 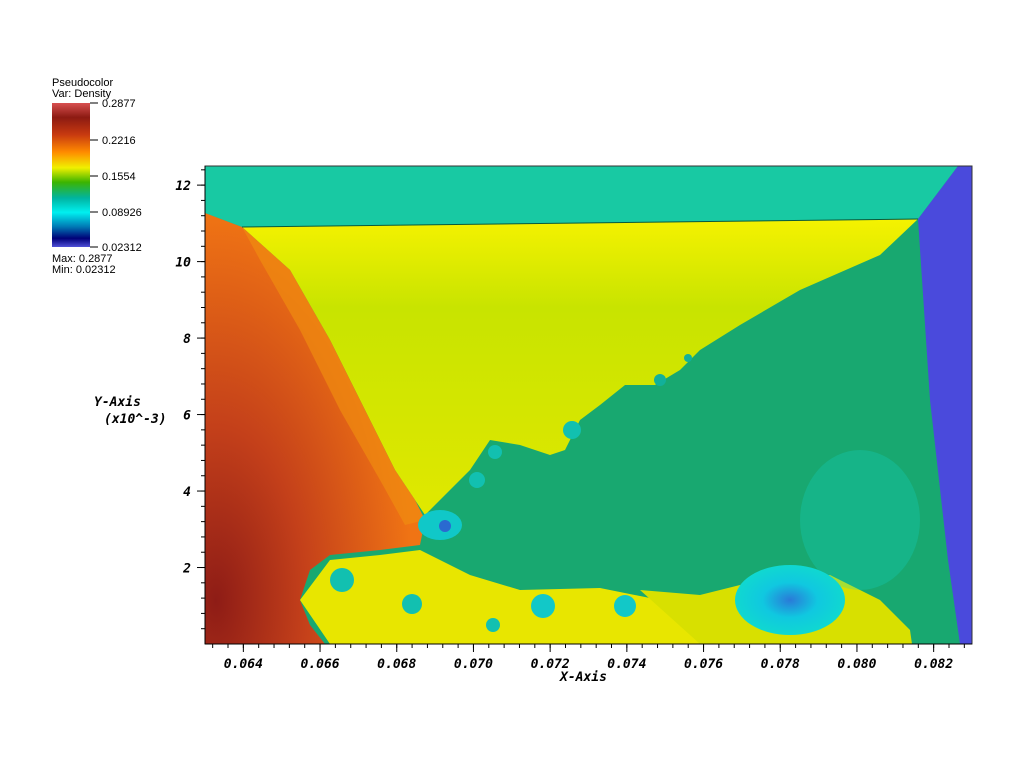 What do you see at coordinates (183, 186) in the screenshot?
I see `y-tick-label: 12` at bounding box center [183, 186].